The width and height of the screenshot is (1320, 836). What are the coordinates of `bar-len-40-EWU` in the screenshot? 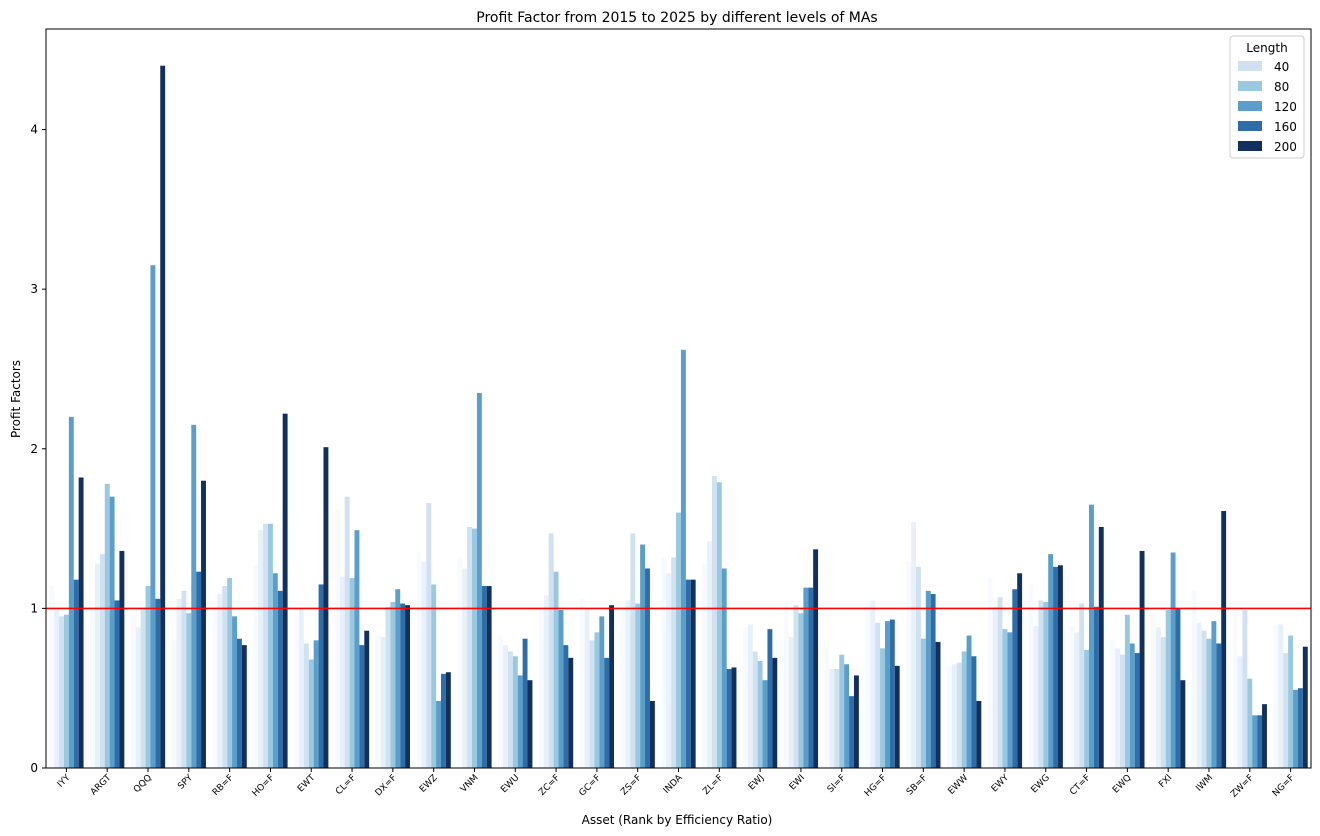 It's located at (510, 709).